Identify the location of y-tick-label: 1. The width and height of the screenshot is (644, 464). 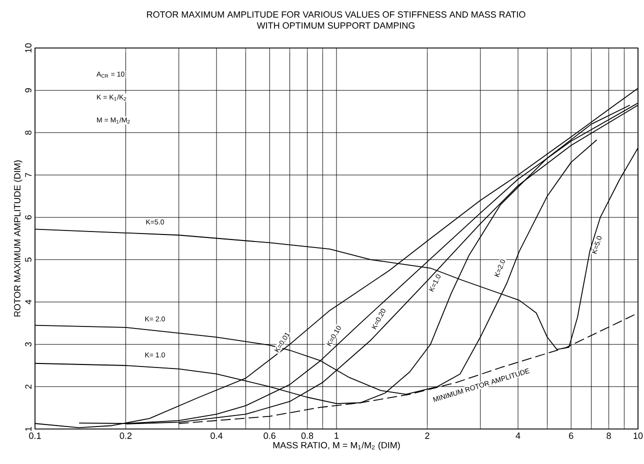
(28, 428).